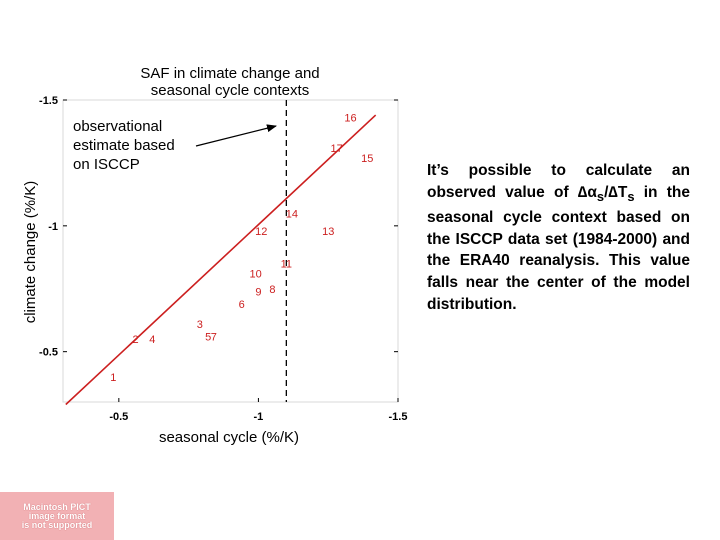 This screenshot has width=720, height=540. What do you see at coordinates (118, 417) in the screenshot?
I see `x-tick-label: -0.5` at bounding box center [118, 417].